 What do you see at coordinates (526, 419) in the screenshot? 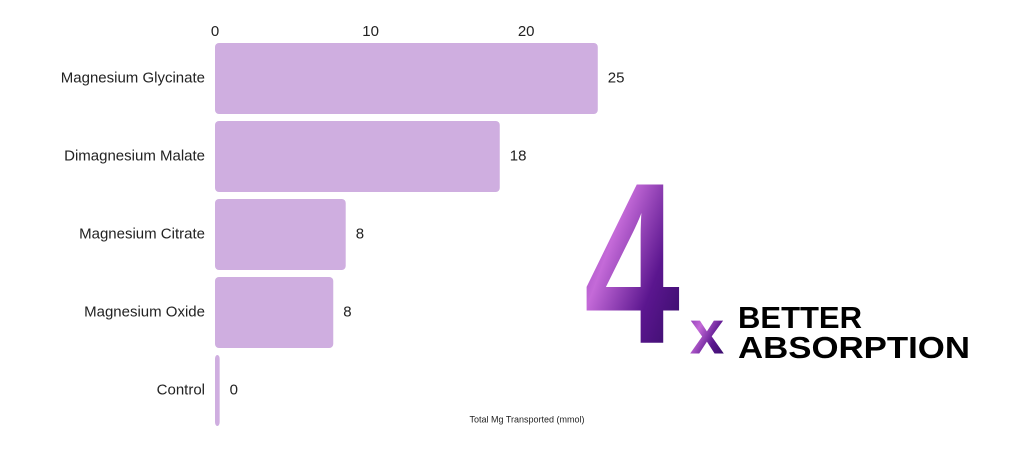
I see `x-axis-title: Total Mg Transported (mmol)` at bounding box center [526, 419].